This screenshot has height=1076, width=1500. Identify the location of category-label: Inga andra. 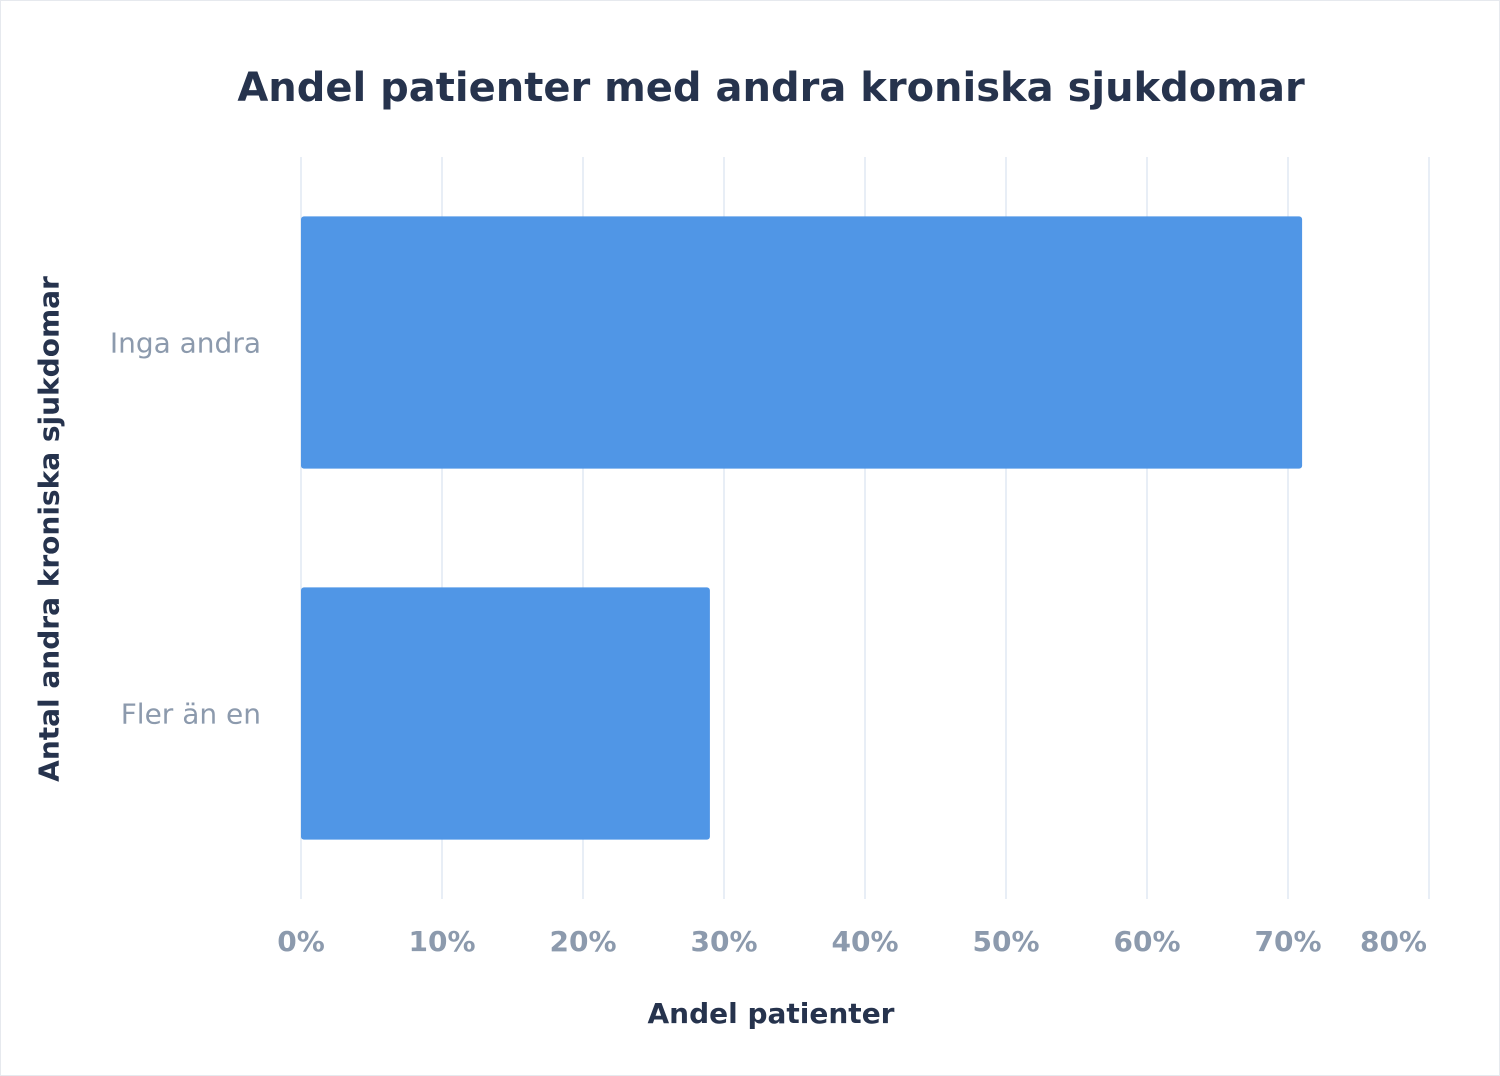
(185, 343).